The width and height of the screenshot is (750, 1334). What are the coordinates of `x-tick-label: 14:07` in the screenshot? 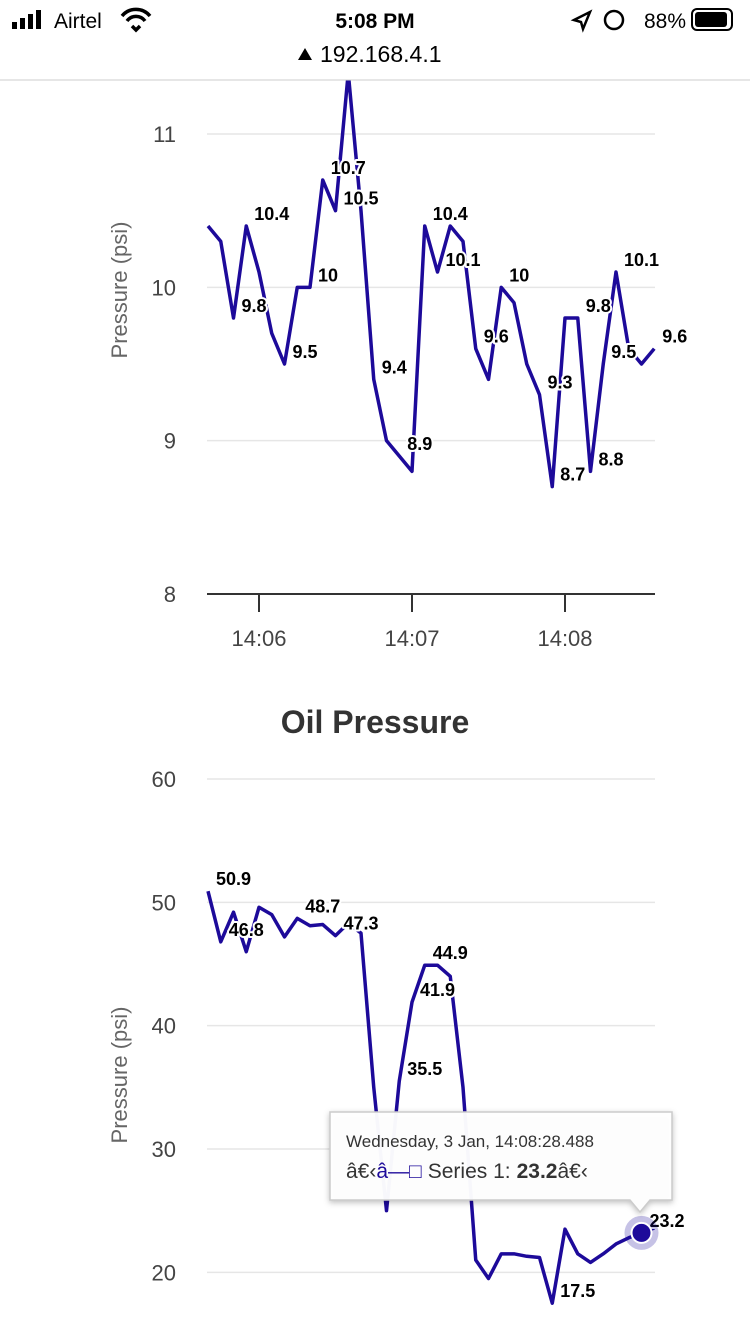 It's located at (411, 638).